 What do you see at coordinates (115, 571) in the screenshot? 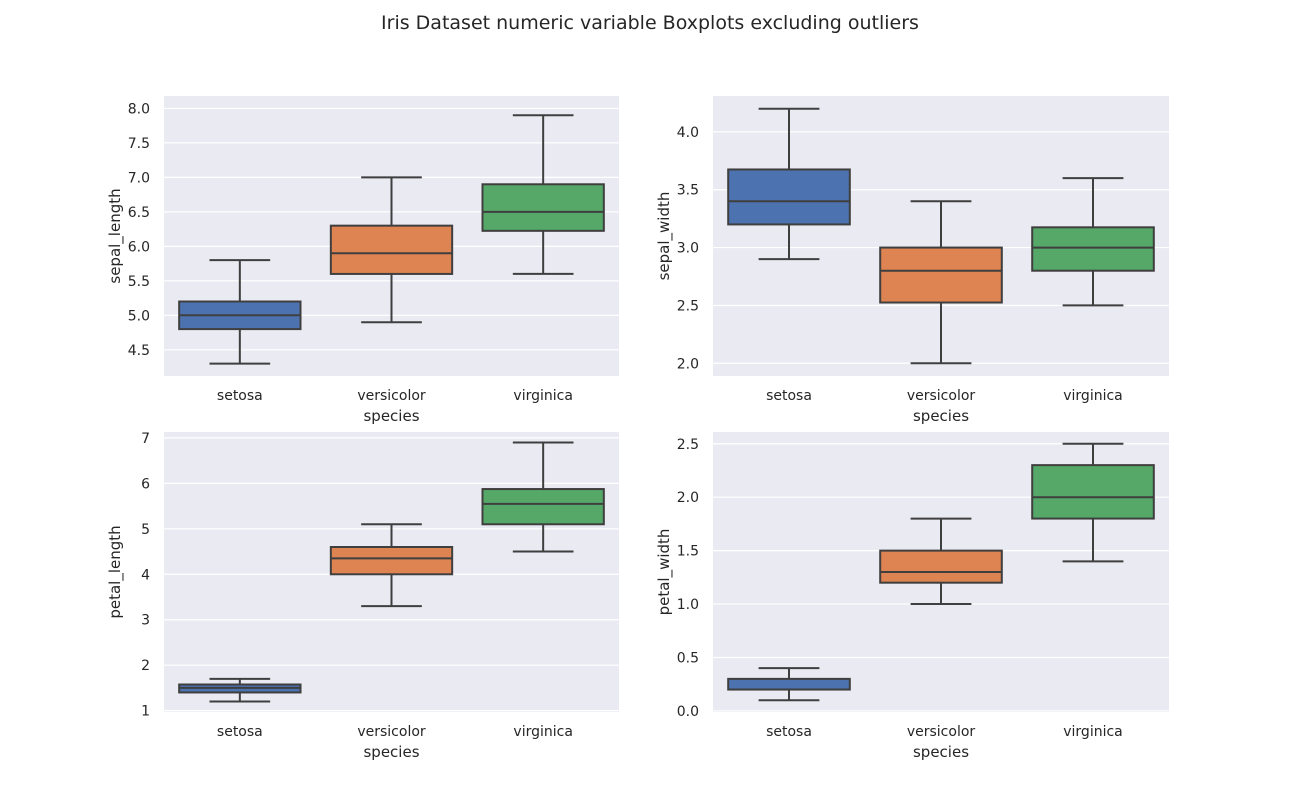
I see `y-axis-label: petal_length` at bounding box center [115, 571].